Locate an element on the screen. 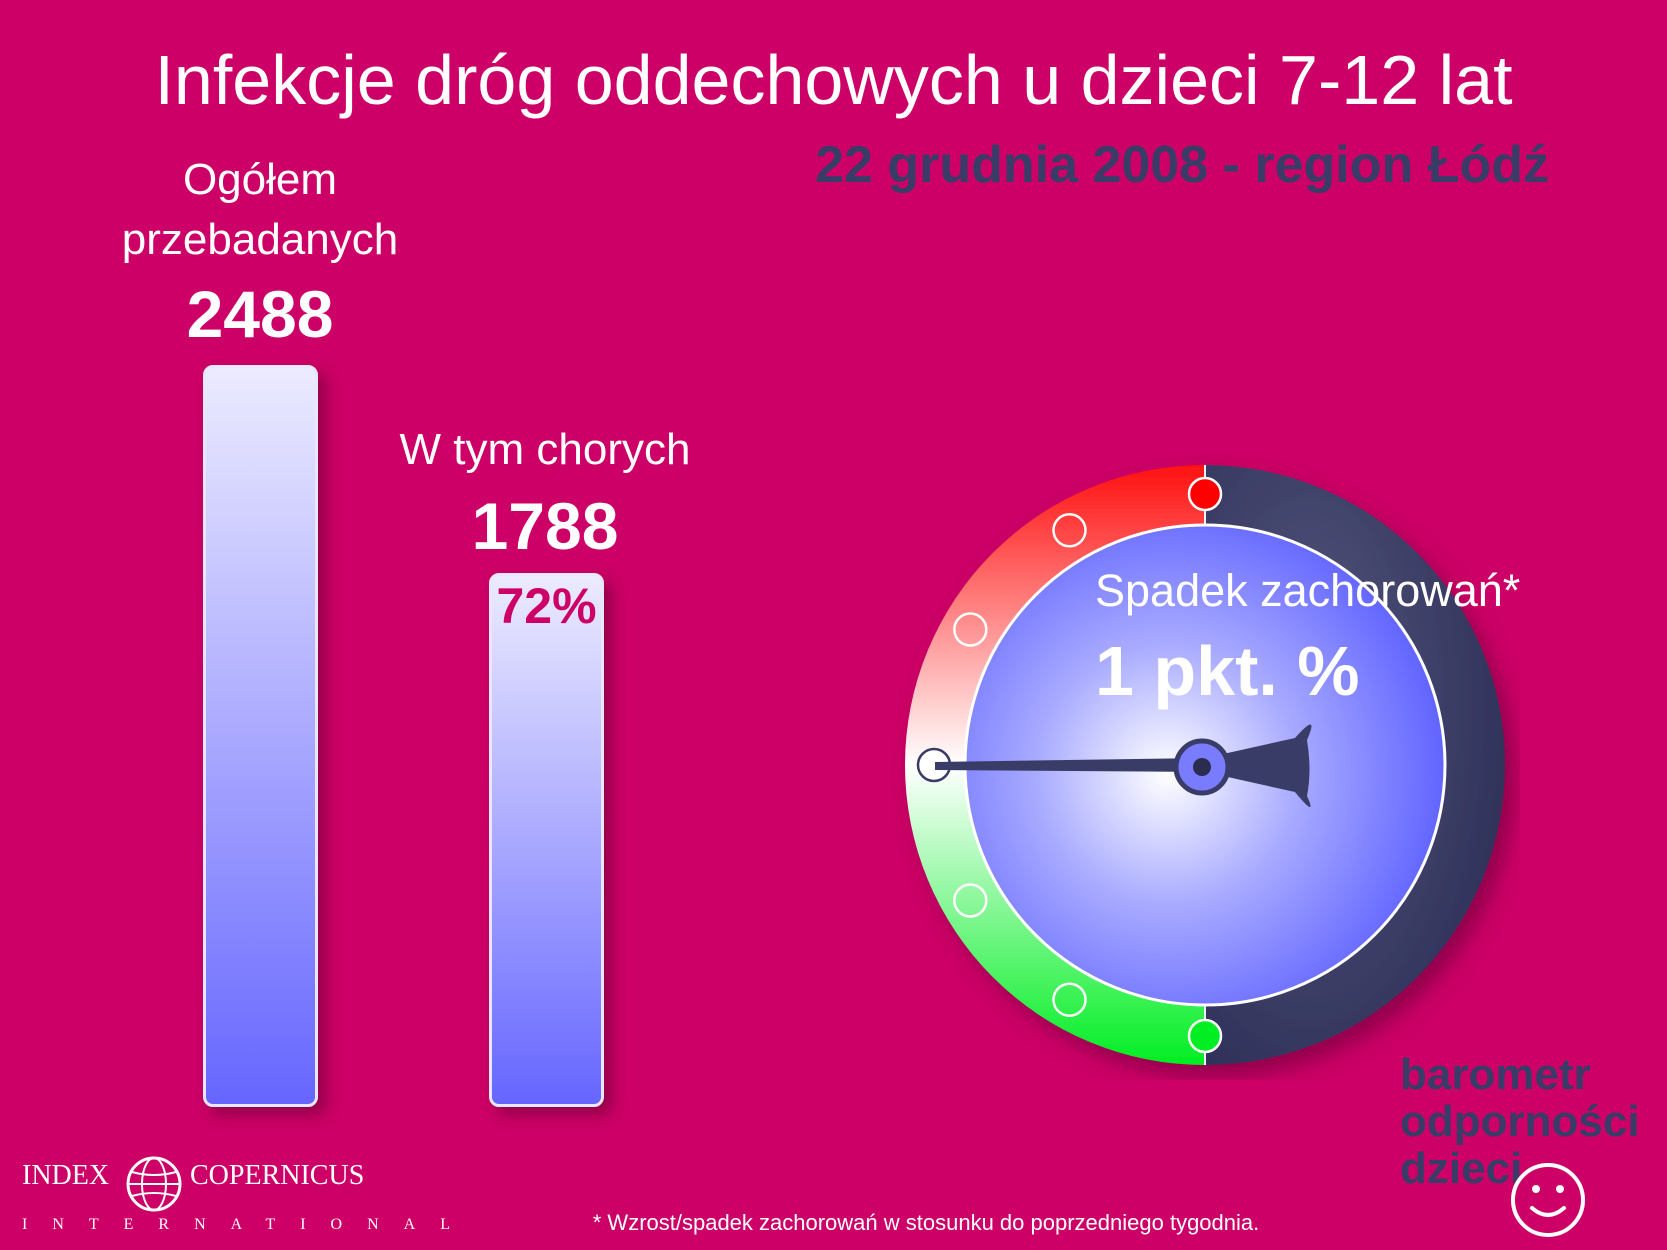 This screenshot has width=1667, height=1250. globe-icon is located at coordinates (154, 1184).